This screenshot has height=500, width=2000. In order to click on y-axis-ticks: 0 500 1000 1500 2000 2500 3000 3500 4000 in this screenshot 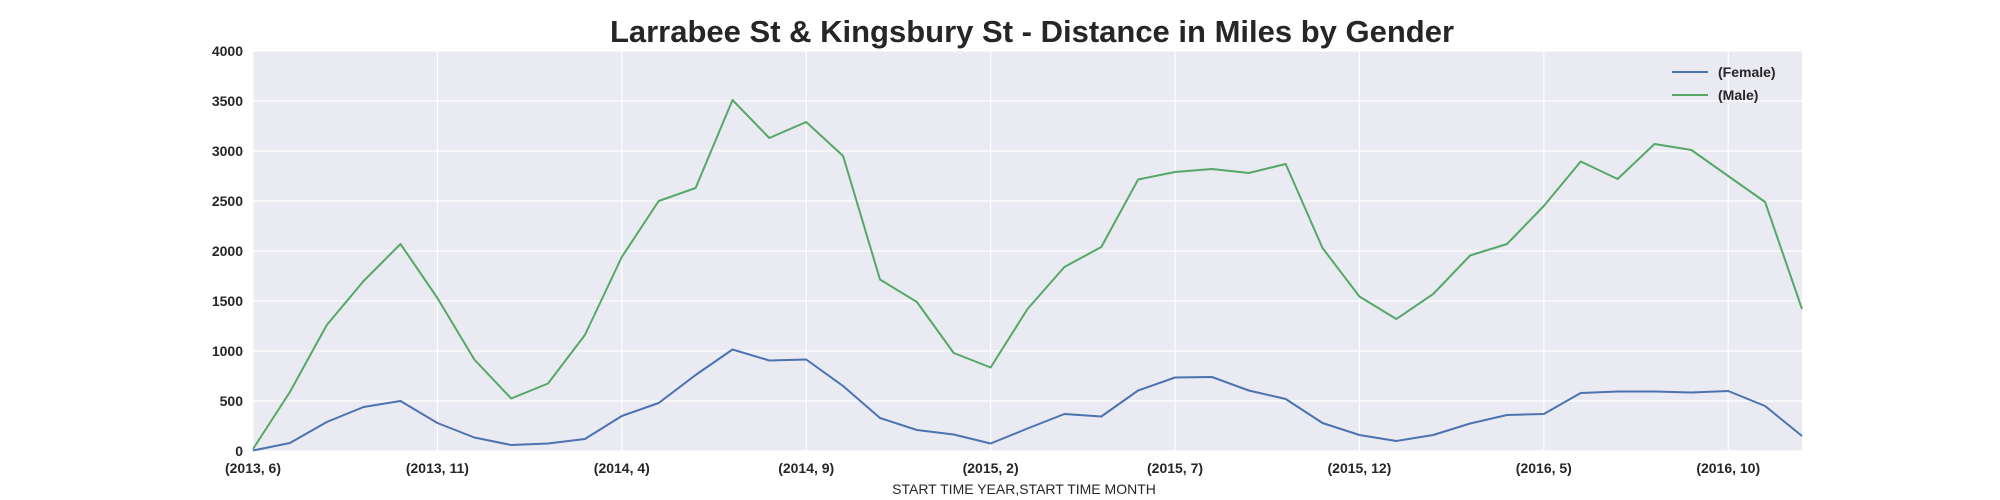, I will do `click(227, 251)`.